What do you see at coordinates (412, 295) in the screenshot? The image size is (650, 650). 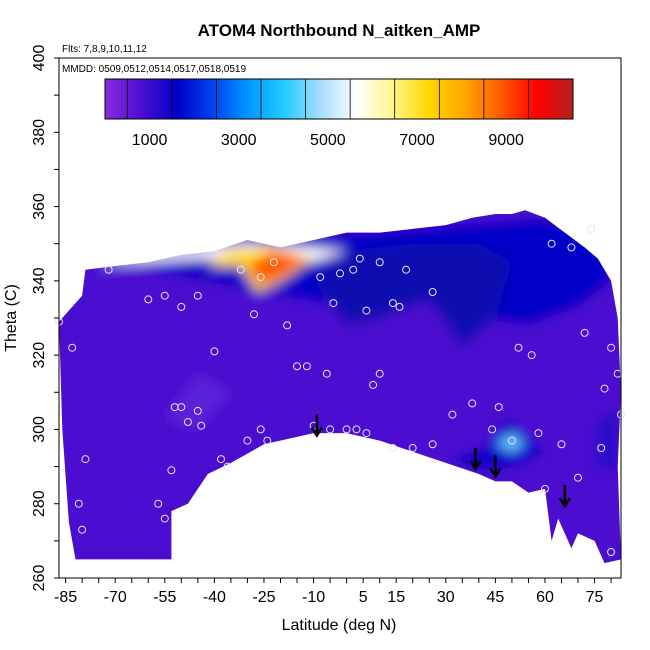 I see `heat-dark-core` at bounding box center [412, 295].